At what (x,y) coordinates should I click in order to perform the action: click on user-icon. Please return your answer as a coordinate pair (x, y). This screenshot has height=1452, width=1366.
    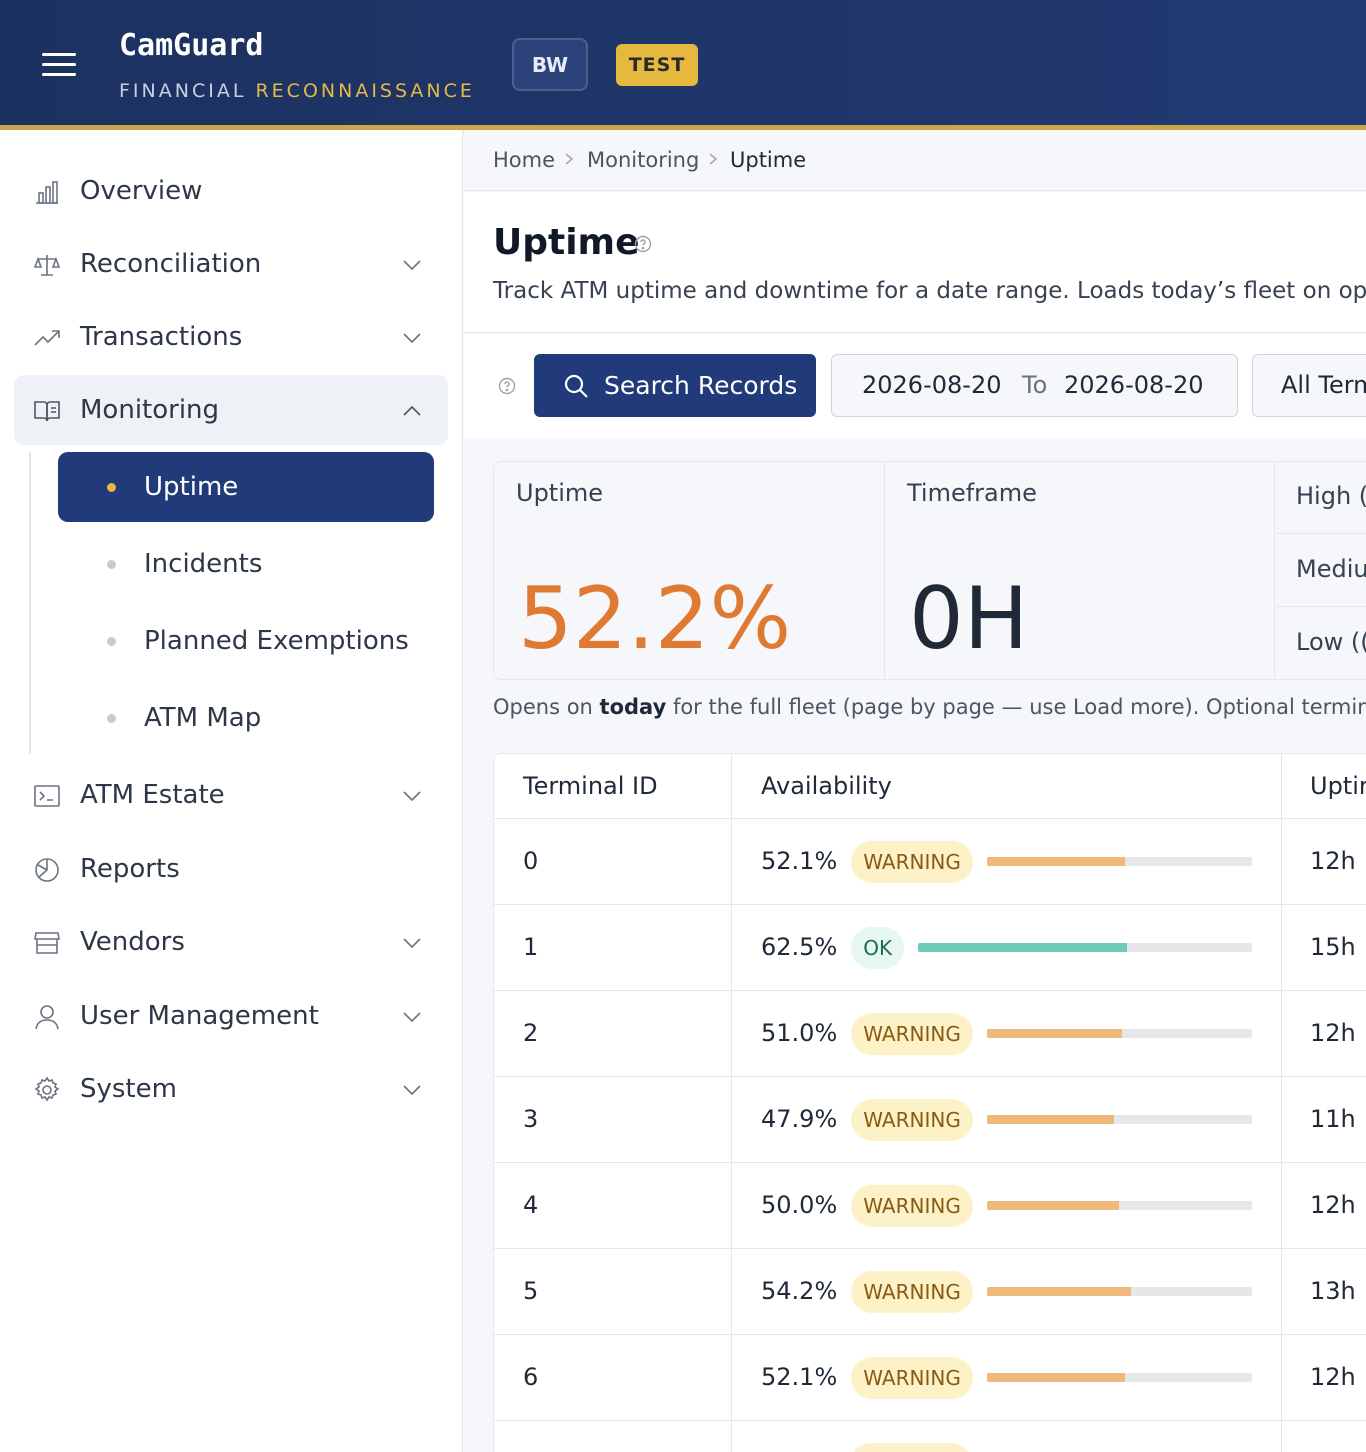
    Looking at the image, I should click on (47, 1017).